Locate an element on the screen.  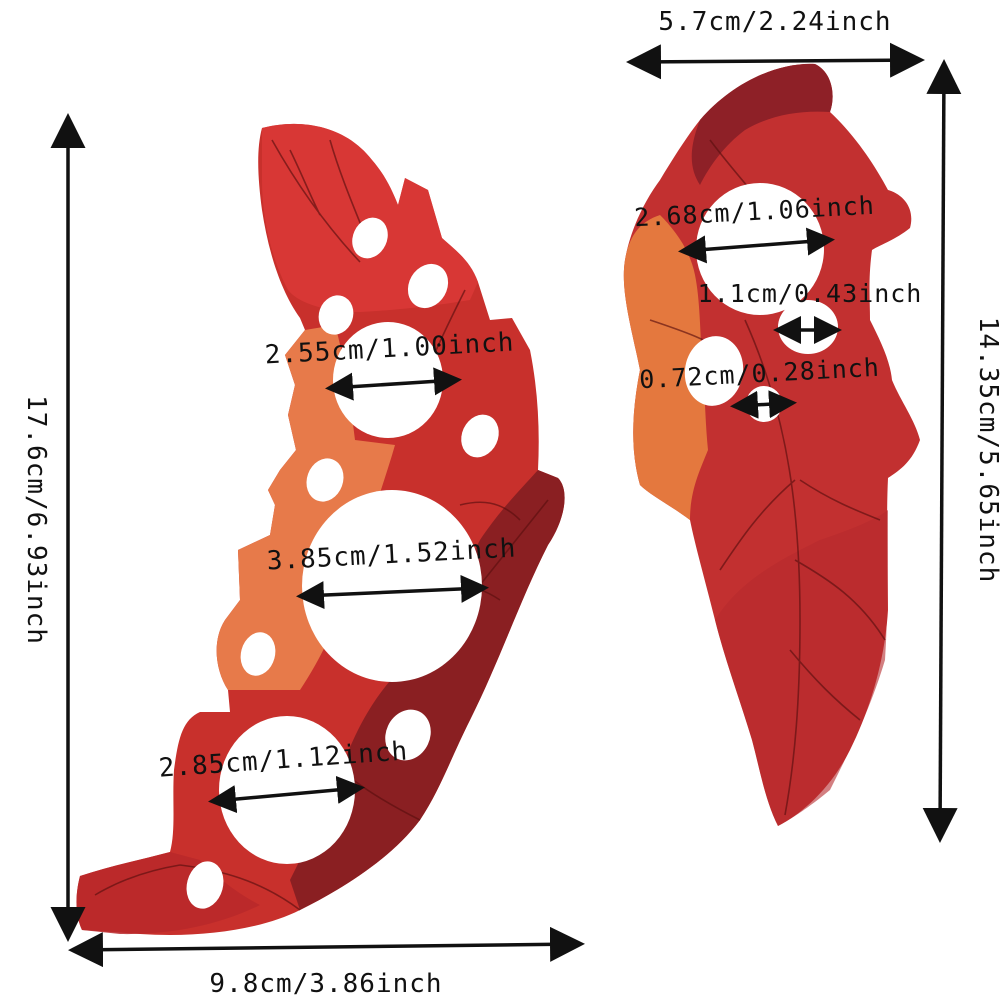
left-hole-middle is located at coordinates (392, 586).